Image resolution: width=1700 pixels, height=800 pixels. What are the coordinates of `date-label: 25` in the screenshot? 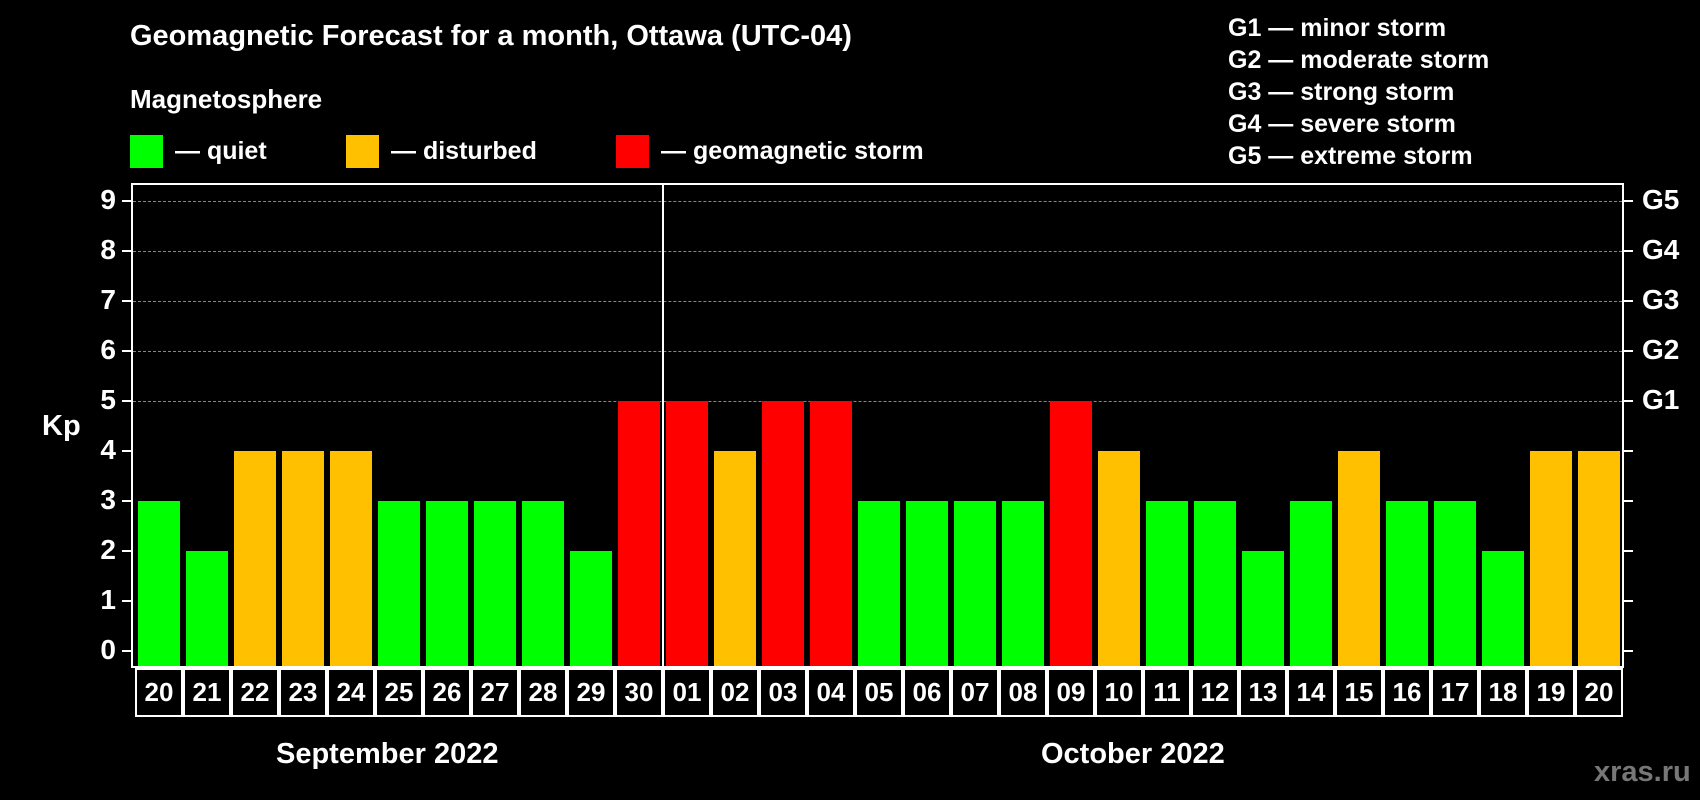 It's located at (399, 692).